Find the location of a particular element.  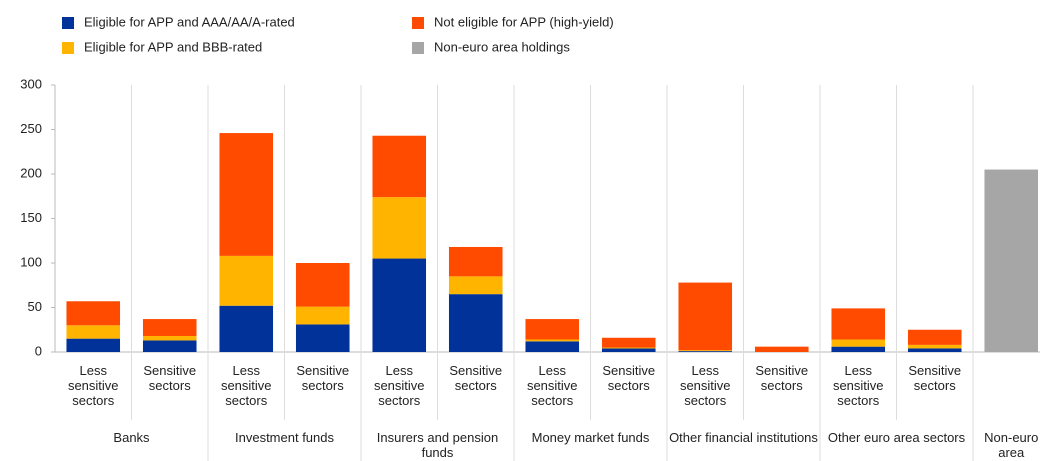

y-tick-label: 50 is located at coordinates (35, 306).